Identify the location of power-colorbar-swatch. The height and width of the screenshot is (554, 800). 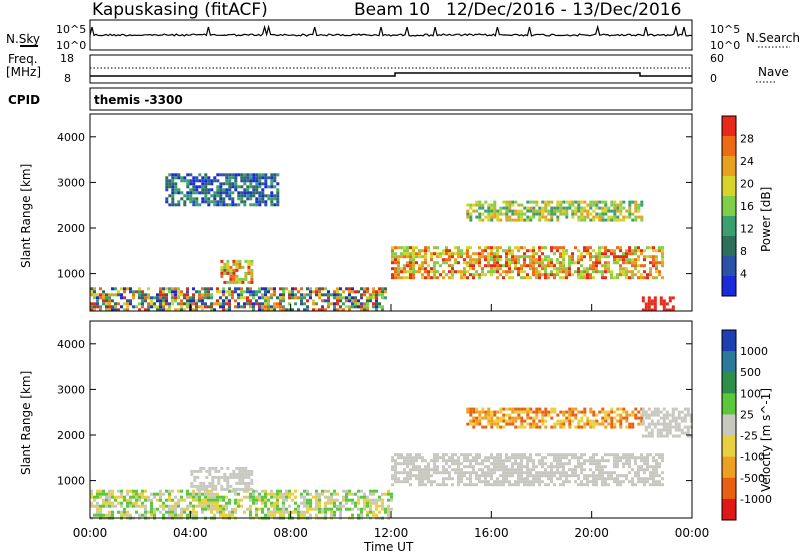
(729, 146).